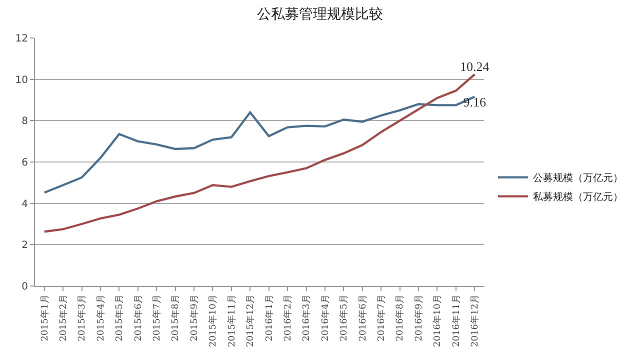 This screenshot has width=640, height=348. What do you see at coordinates (63, 318) in the screenshot?
I see `x-tick-label: 2015年2月` at bounding box center [63, 318].